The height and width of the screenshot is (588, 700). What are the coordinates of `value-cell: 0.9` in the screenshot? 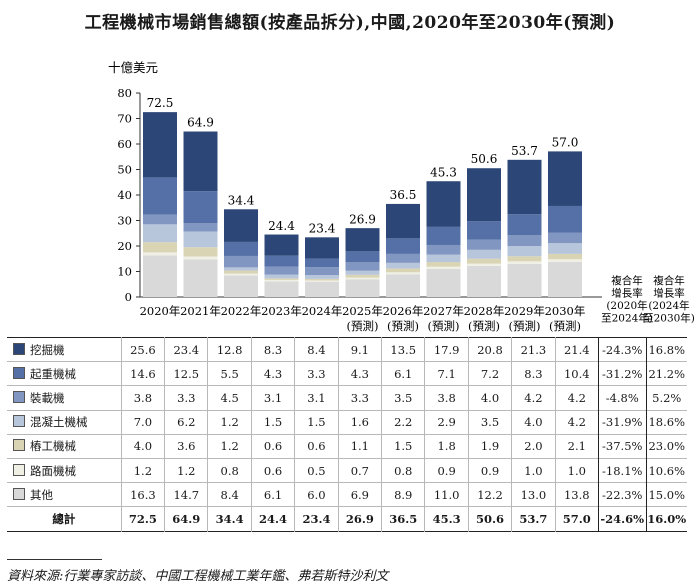 It's located at (489, 470).